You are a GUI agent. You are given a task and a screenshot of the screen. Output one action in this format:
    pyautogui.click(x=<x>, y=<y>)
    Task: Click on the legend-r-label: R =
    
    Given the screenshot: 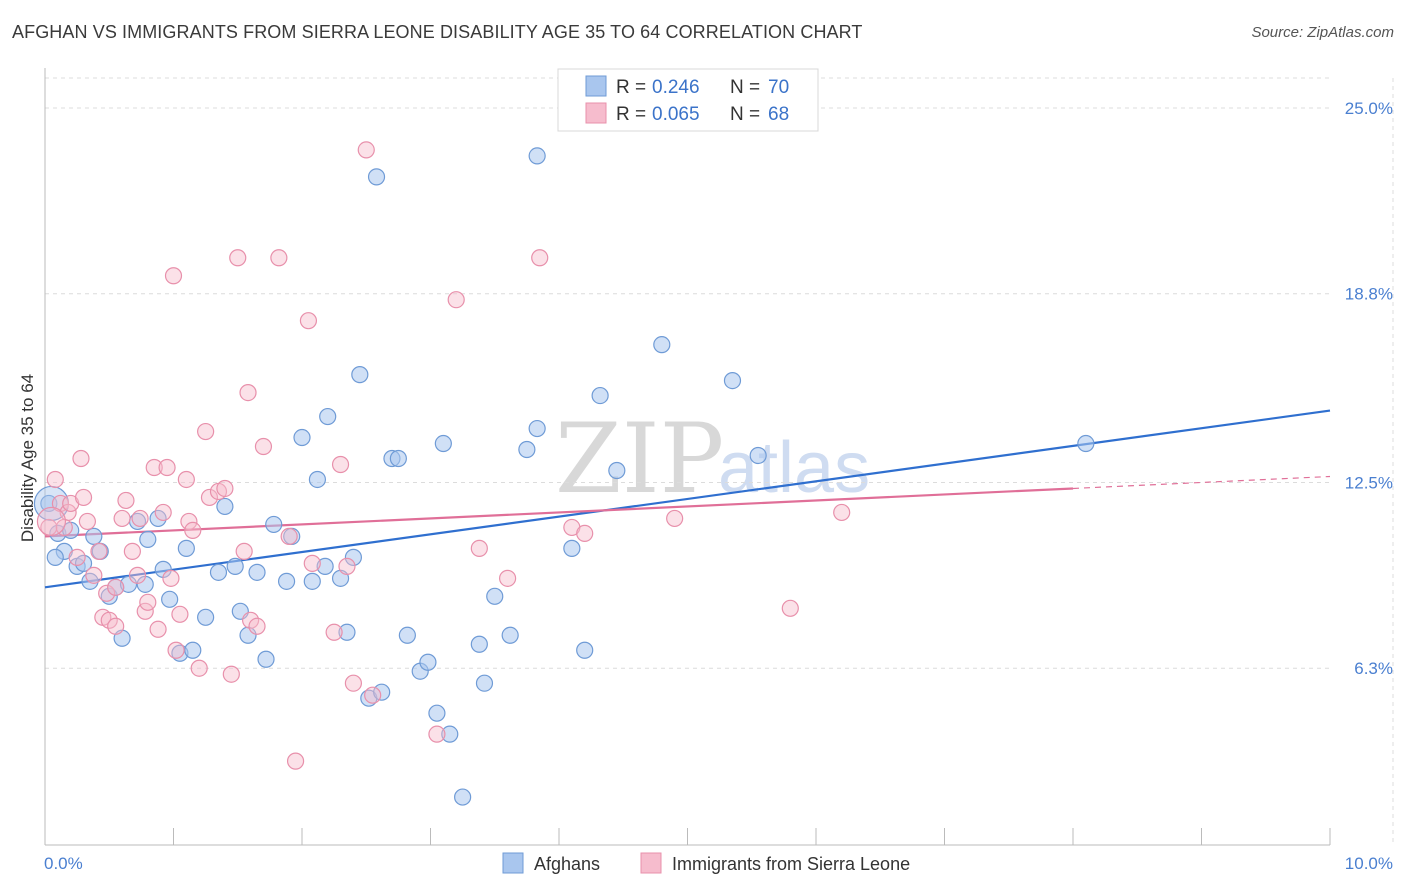 What is the action you would take?
    pyautogui.click(x=631, y=114)
    